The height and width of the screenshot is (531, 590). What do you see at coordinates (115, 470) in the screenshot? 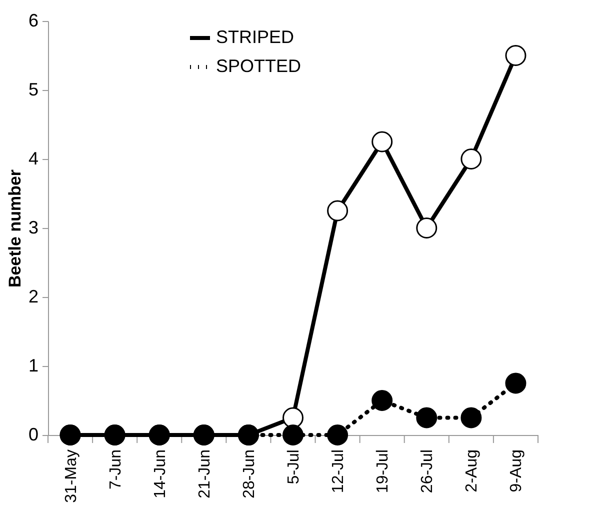
I see `x-tick-label: 7-Jun` at bounding box center [115, 470].